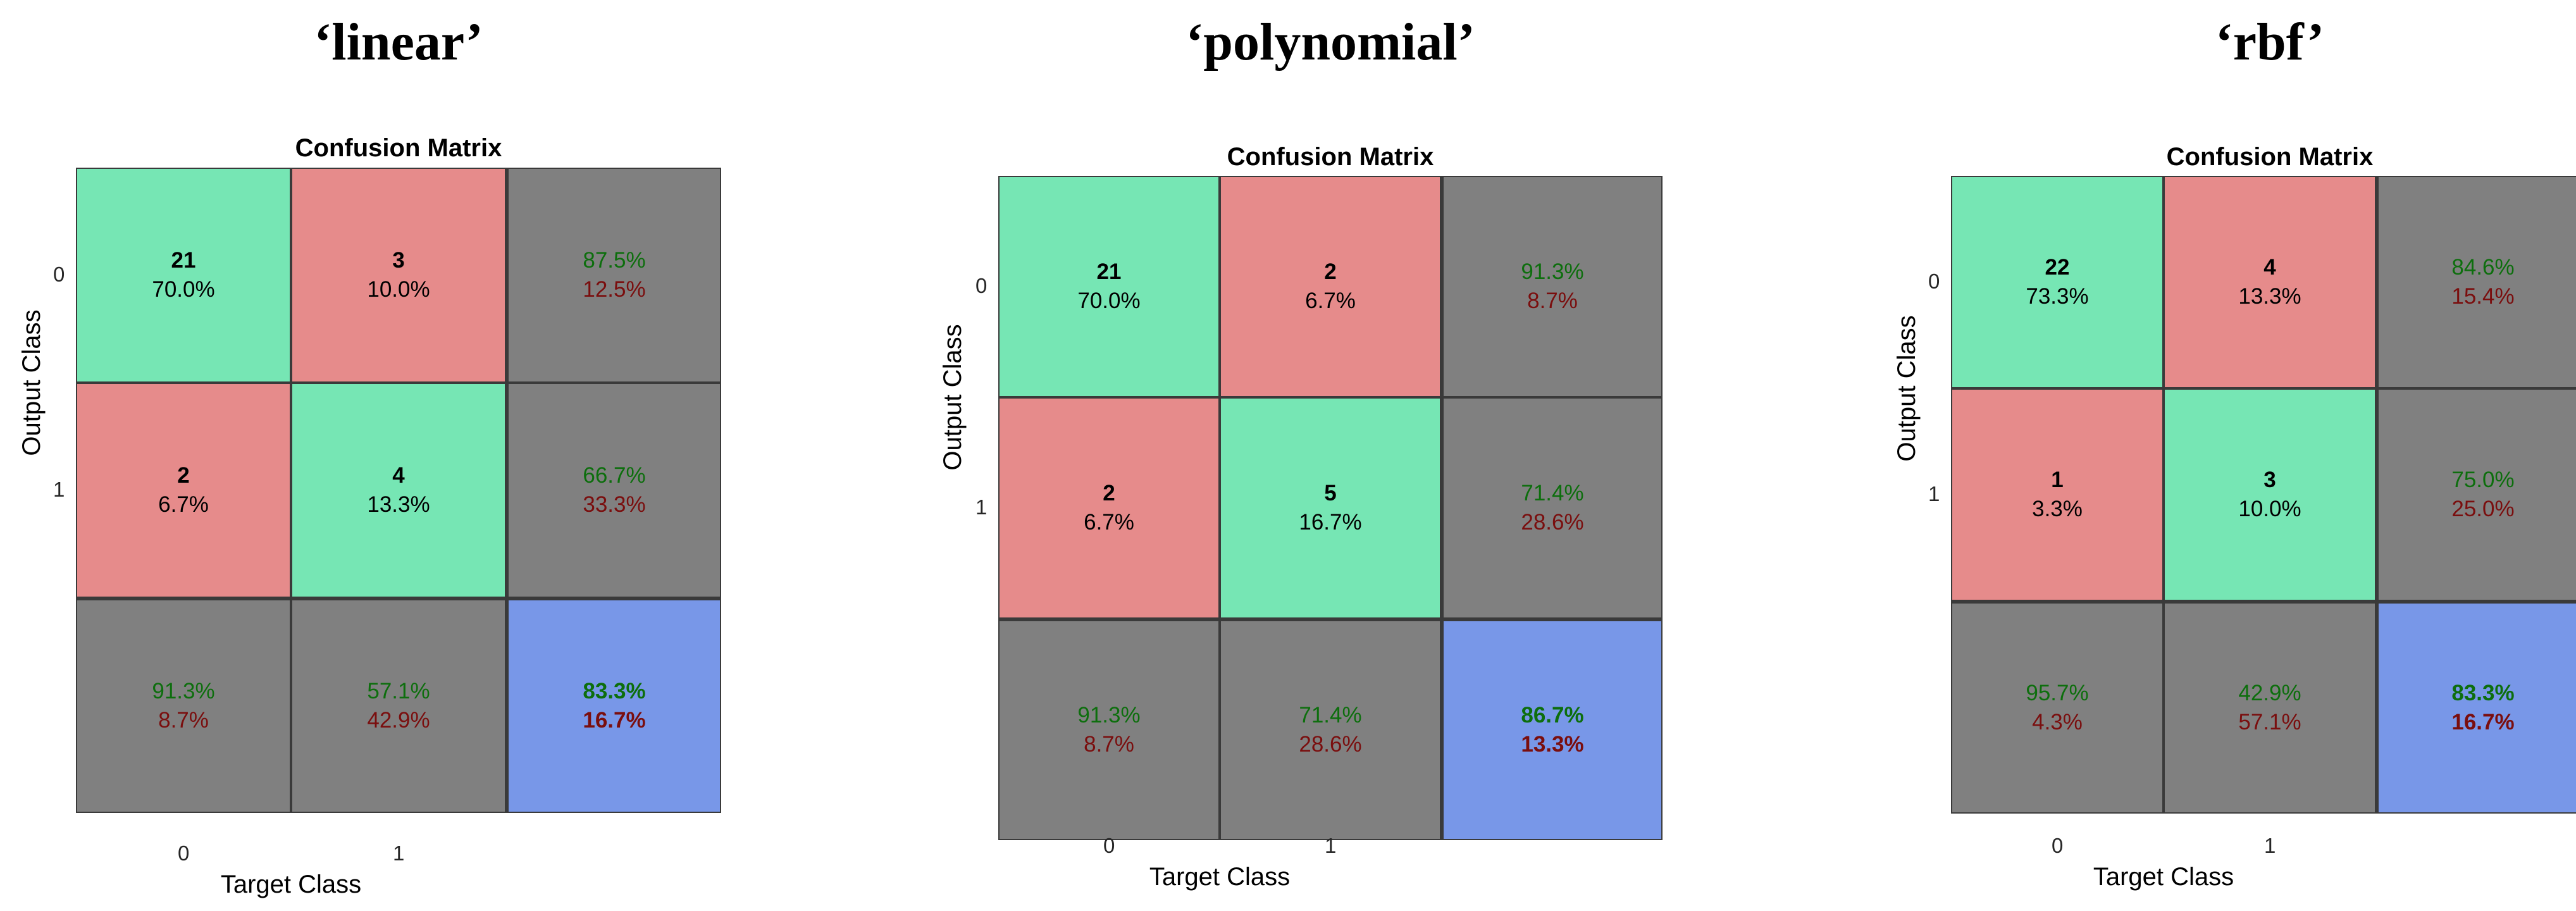  I want to click on matrix-cell: 22 73.3%, so click(2057, 282).